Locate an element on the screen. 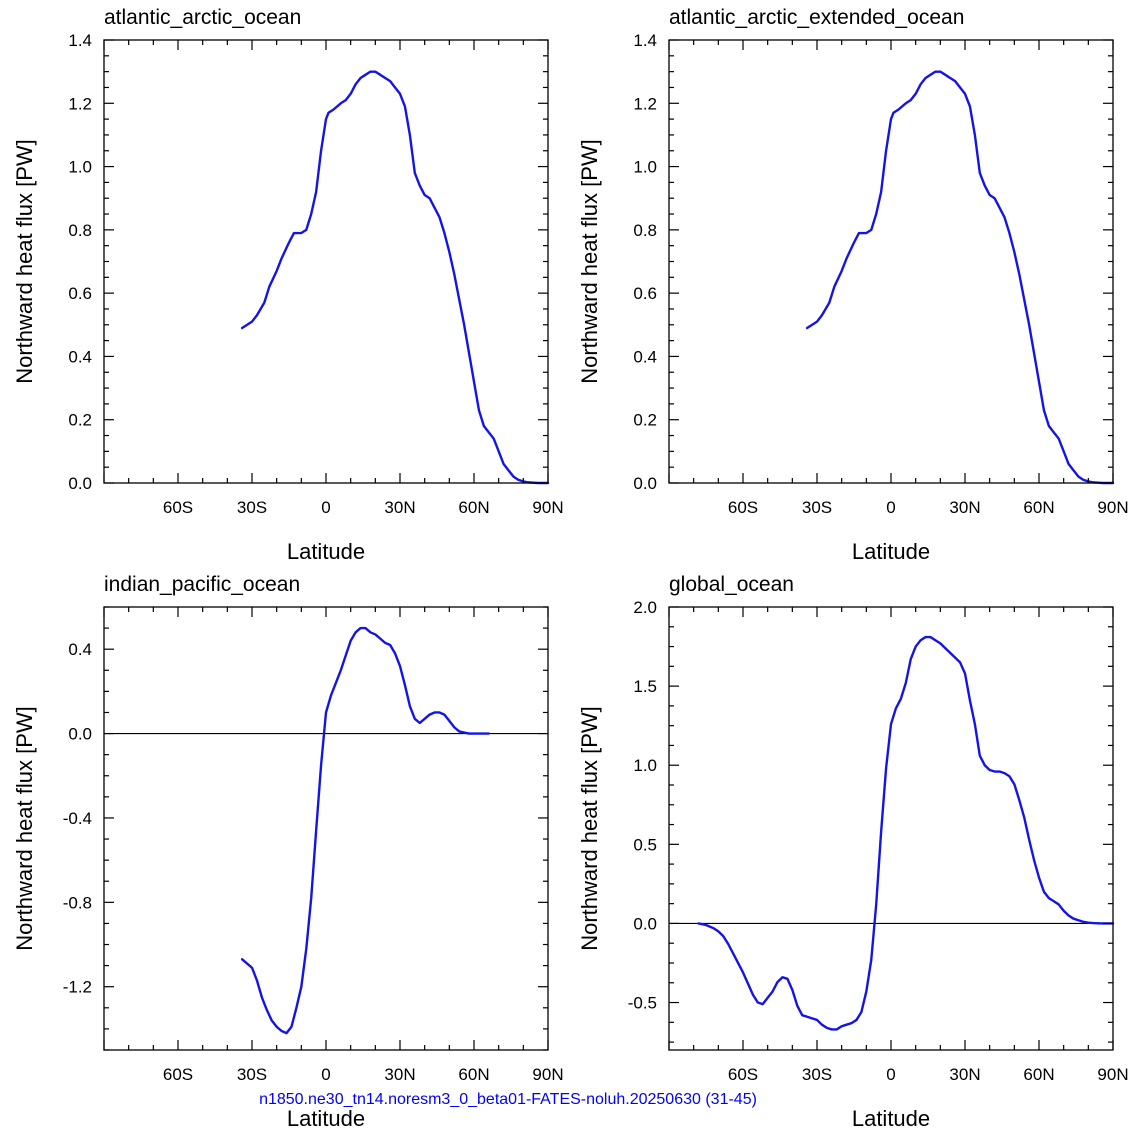  chart-title: atlantic_arctic_ocean is located at coordinates (202, 17).